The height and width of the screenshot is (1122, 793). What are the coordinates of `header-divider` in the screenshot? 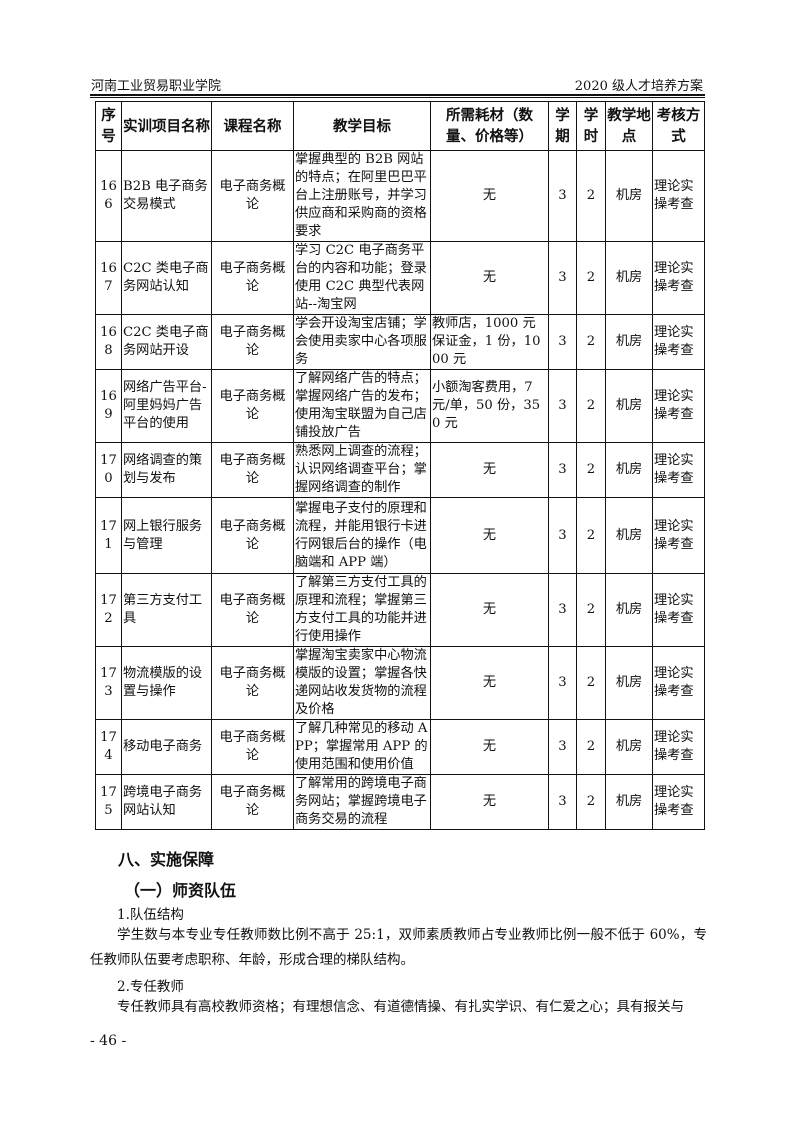 It's located at (397, 96).